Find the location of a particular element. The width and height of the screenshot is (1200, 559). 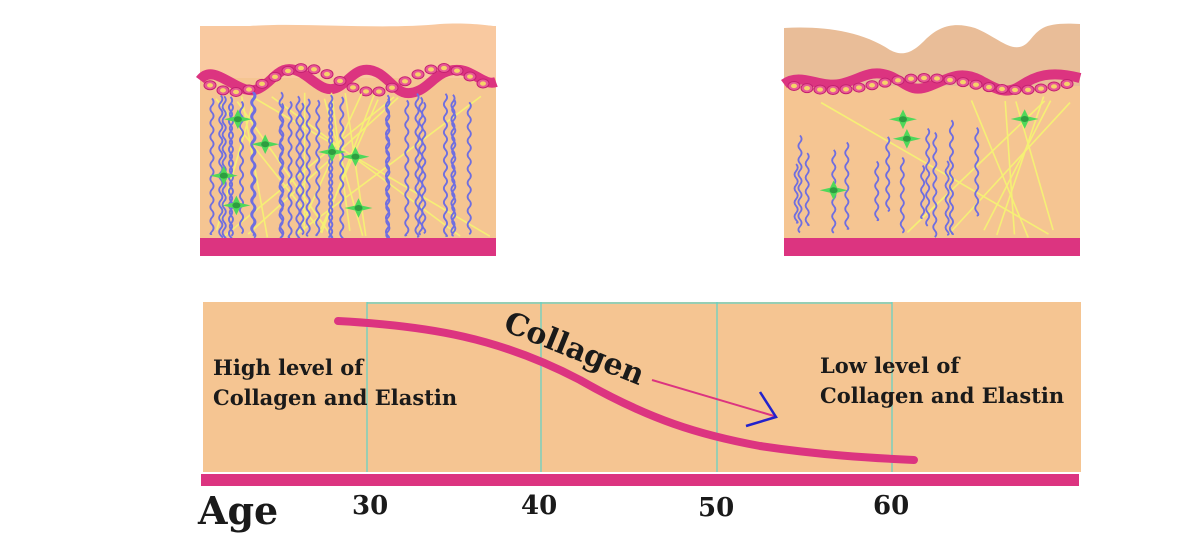

trend-arrow-line is located at coordinates (713, 398).